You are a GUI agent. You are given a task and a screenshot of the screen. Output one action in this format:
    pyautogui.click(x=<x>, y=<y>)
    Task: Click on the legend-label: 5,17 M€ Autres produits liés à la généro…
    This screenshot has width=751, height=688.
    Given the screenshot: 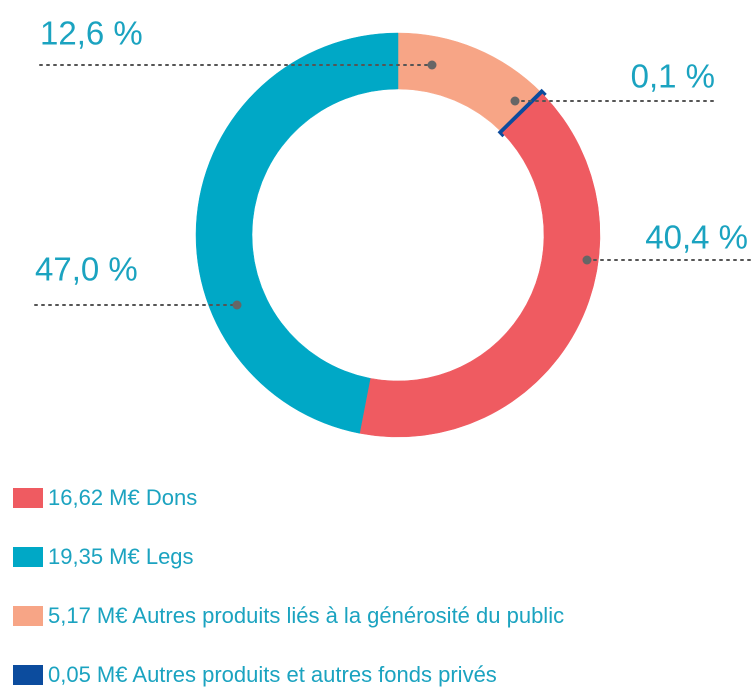 What is the action you would take?
    pyautogui.click(x=306, y=615)
    